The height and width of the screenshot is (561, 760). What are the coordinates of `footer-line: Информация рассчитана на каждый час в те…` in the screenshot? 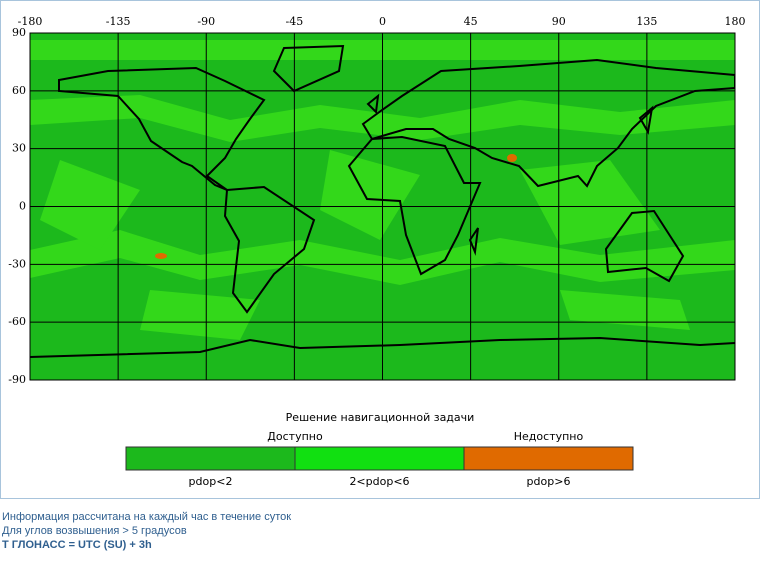 It's located at (147, 517).